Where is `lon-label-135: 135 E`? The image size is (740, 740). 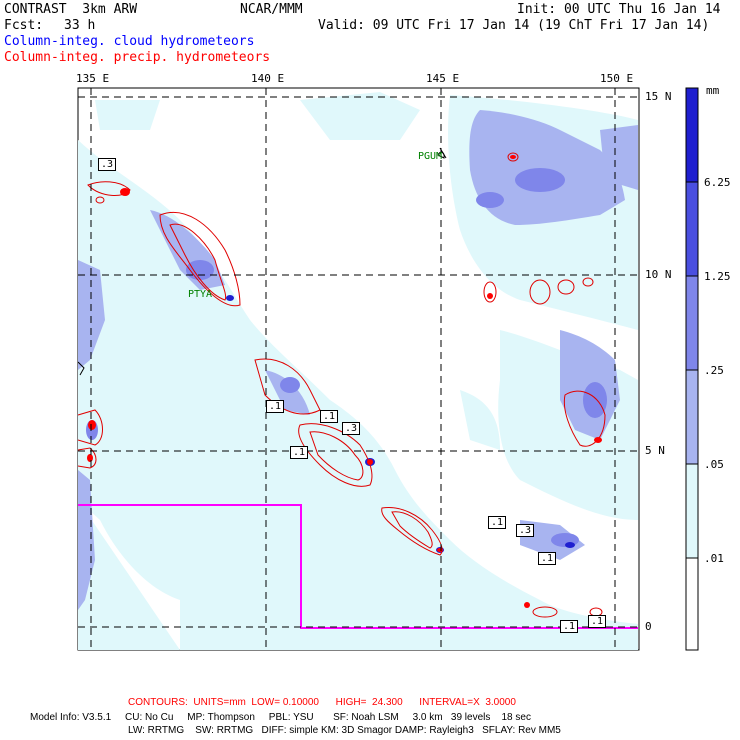
lon-label-135: 135 E is located at coordinates (93, 78).